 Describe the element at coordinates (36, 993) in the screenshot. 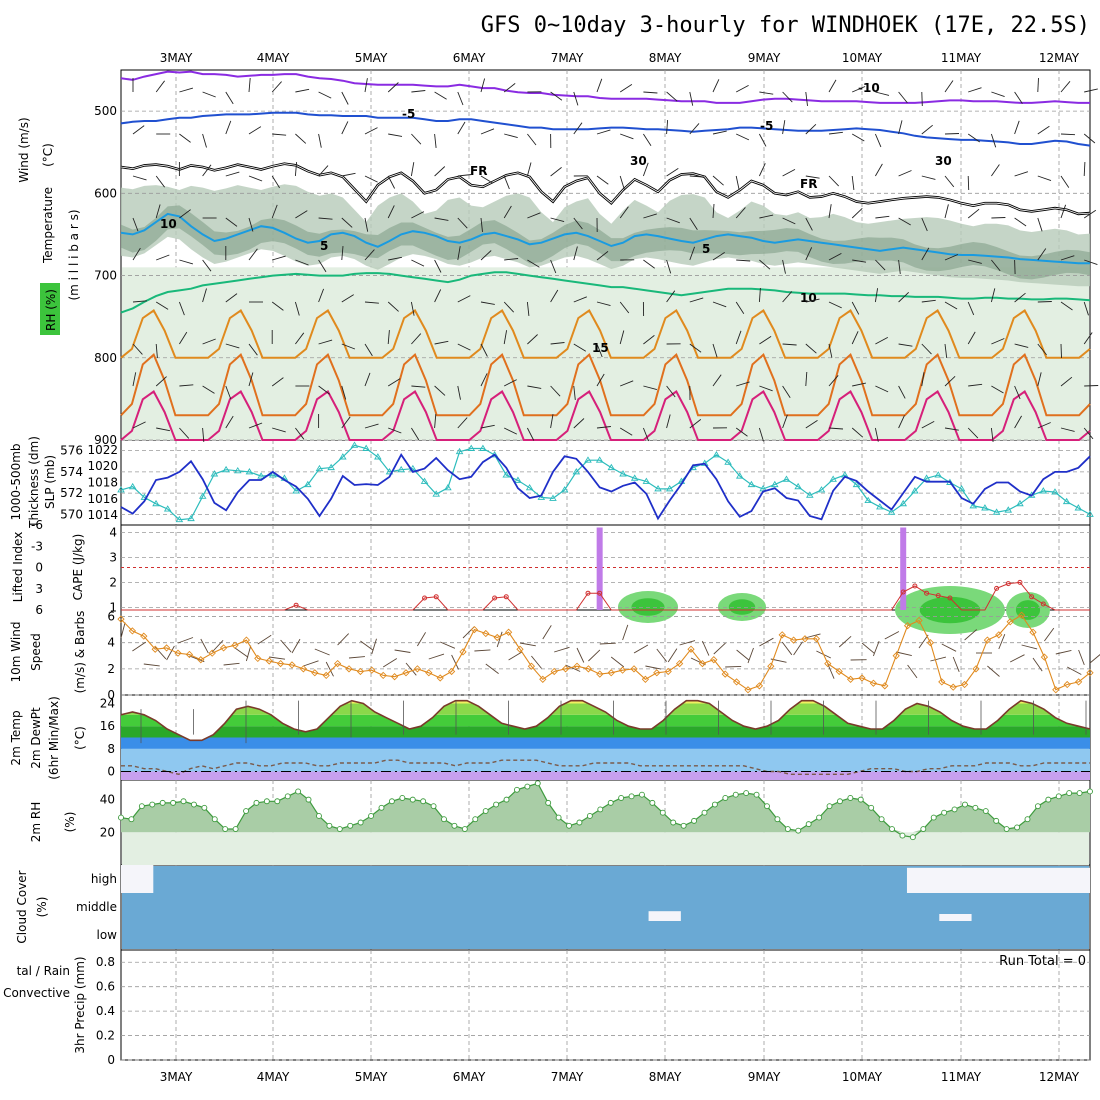

I see `precip-legend-conv: Convective` at that location.